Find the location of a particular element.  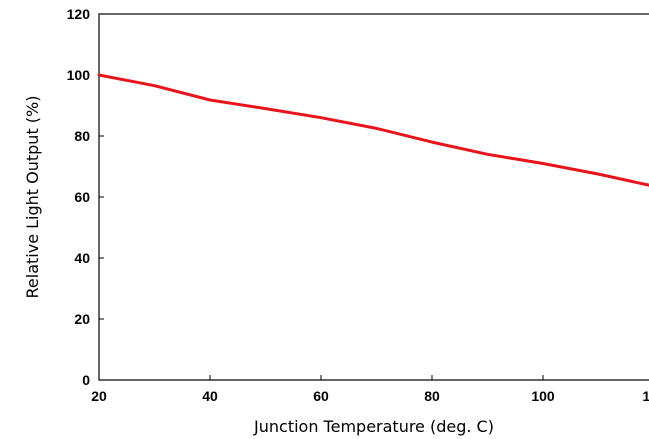

x-tick-label: 60 is located at coordinates (321, 396).